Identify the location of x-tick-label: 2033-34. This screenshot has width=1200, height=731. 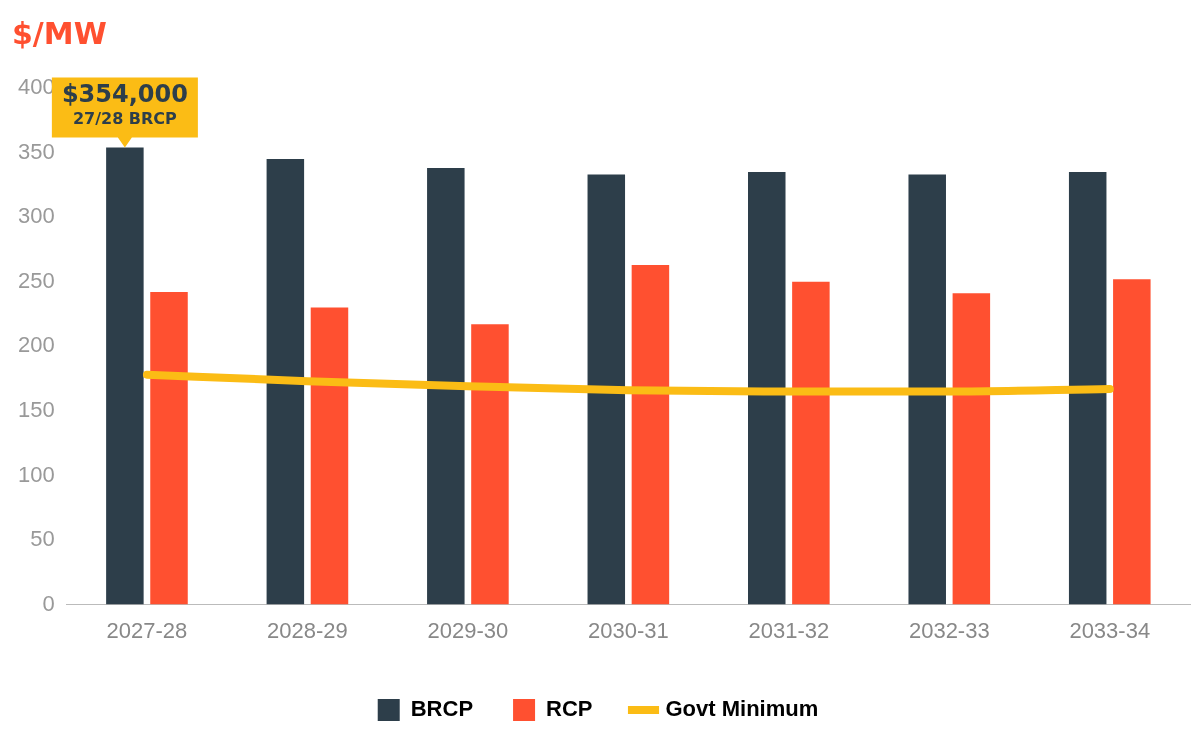
(1110, 630).